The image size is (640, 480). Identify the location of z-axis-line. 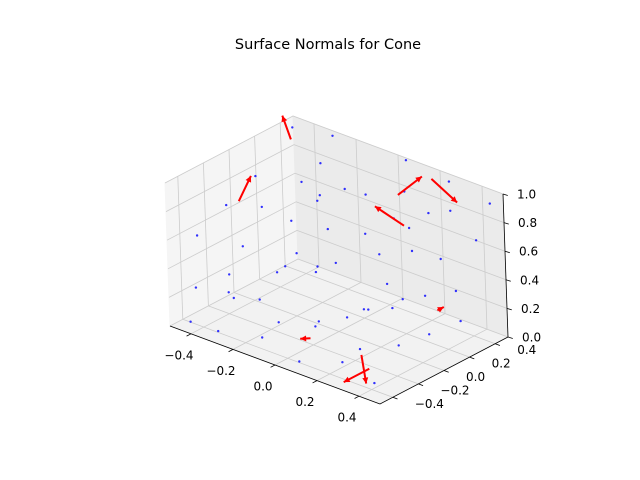
(505, 265).